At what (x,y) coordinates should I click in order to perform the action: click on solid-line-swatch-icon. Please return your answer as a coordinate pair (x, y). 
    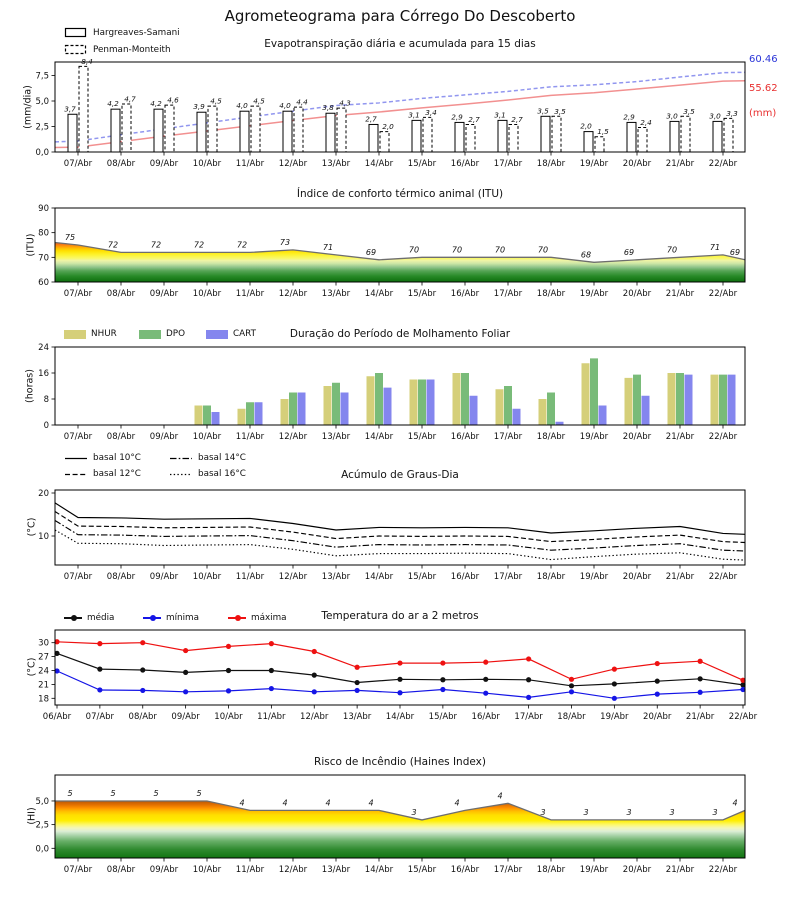
    Looking at the image, I should click on (76, 458).